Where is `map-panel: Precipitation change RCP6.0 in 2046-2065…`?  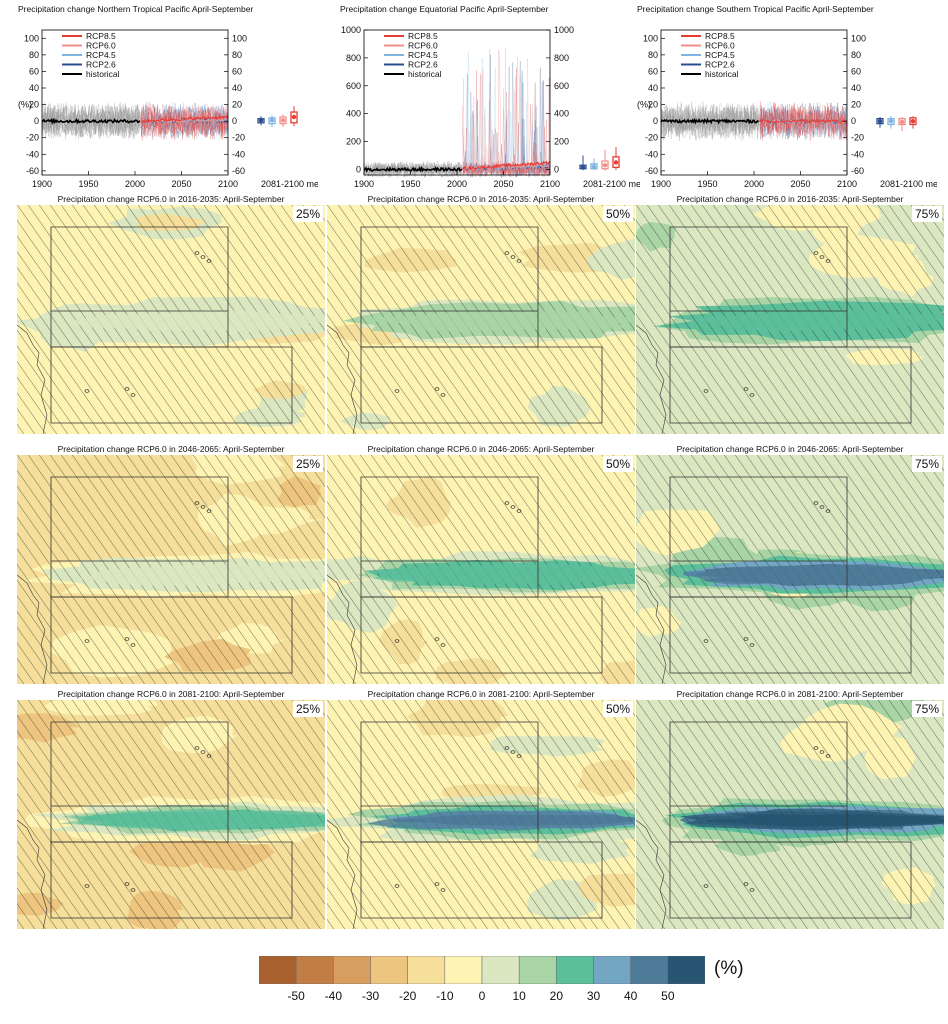 map-panel: Precipitation change RCP6.0 in 2046-2065… is located at coordinates (790, 564).